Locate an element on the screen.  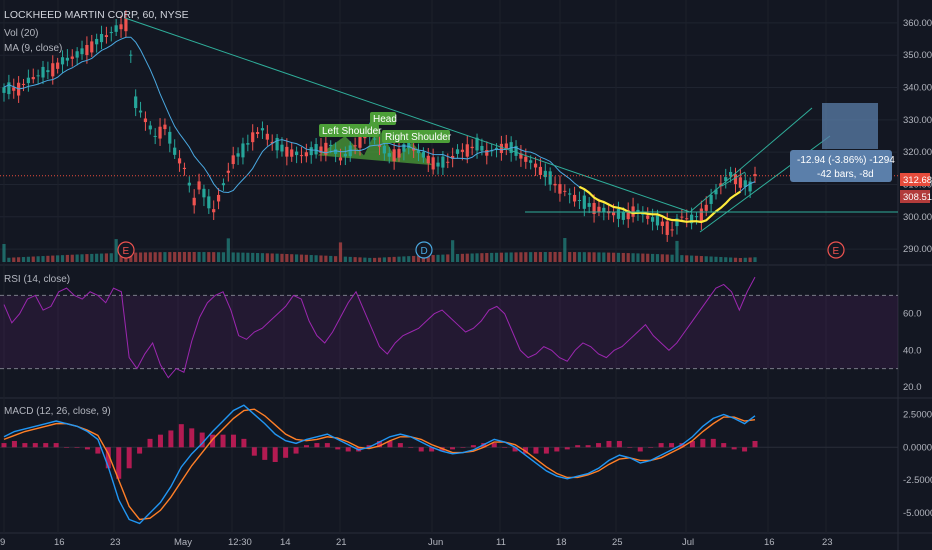
time-tick-label: May is located at coordinates (183, 542).